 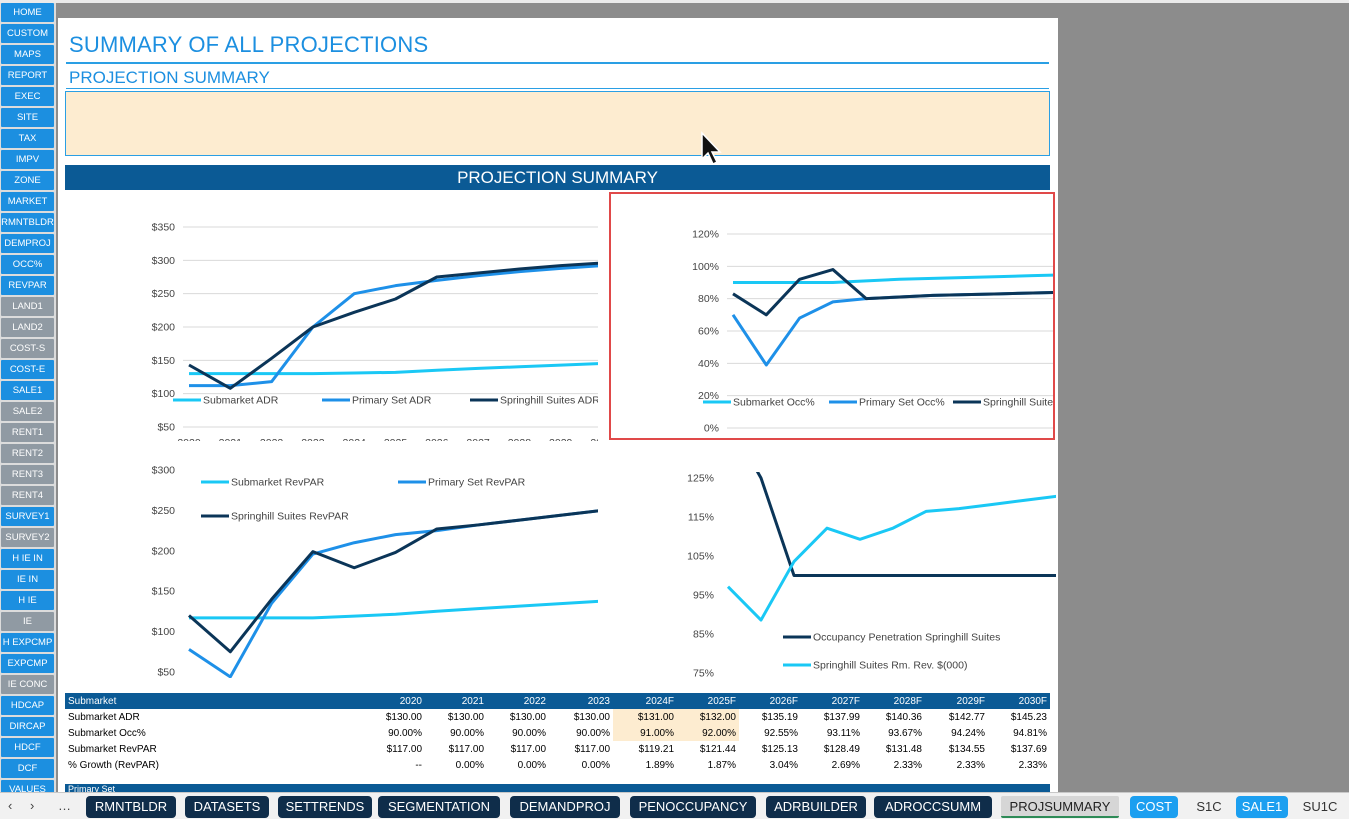 I want to click on nav-button-revpar: REVPAR, so click(x=27, y=285).